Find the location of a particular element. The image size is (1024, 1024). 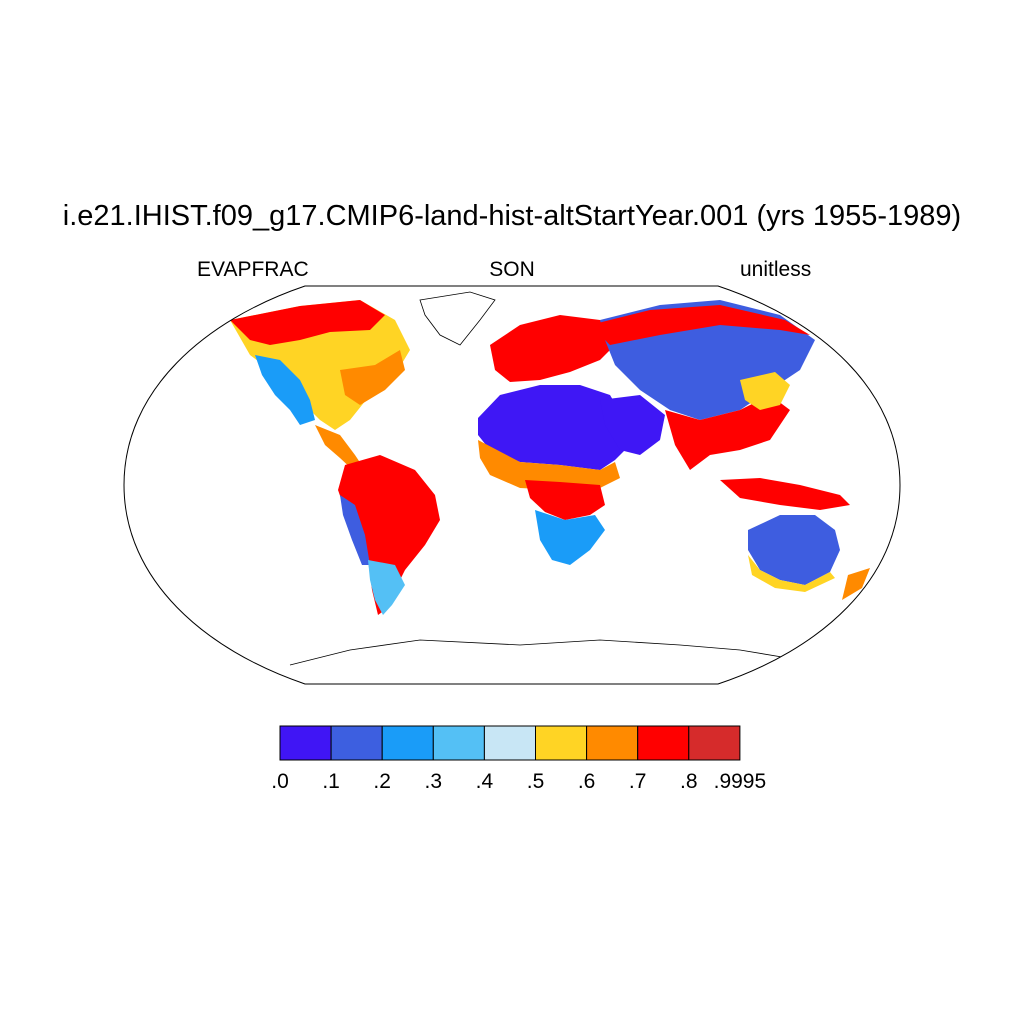

variable-label: EVAPFRAC is located at coordinates (253, 269).